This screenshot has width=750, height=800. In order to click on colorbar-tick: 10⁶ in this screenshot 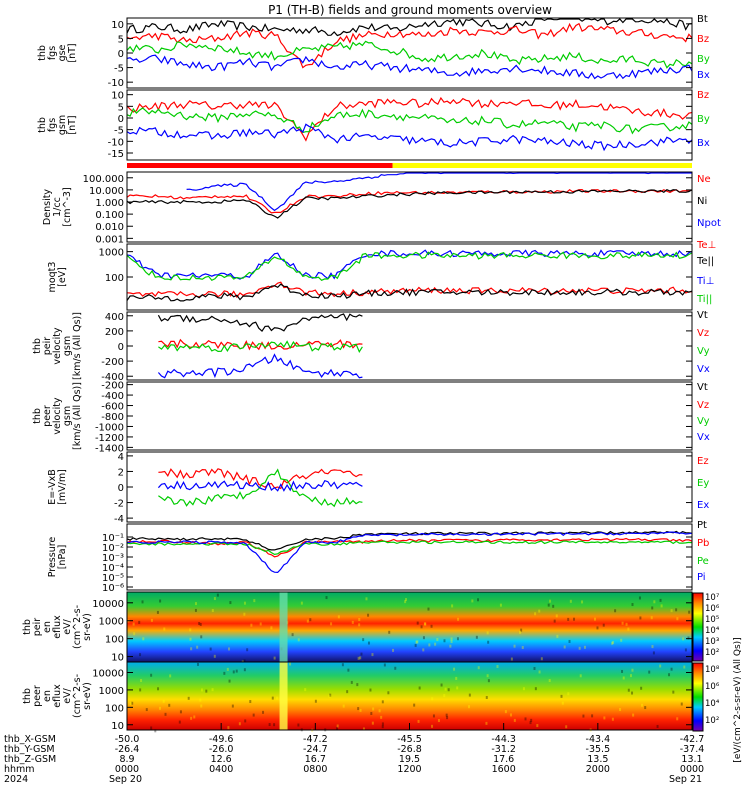, I will do `click(712, 687)`.